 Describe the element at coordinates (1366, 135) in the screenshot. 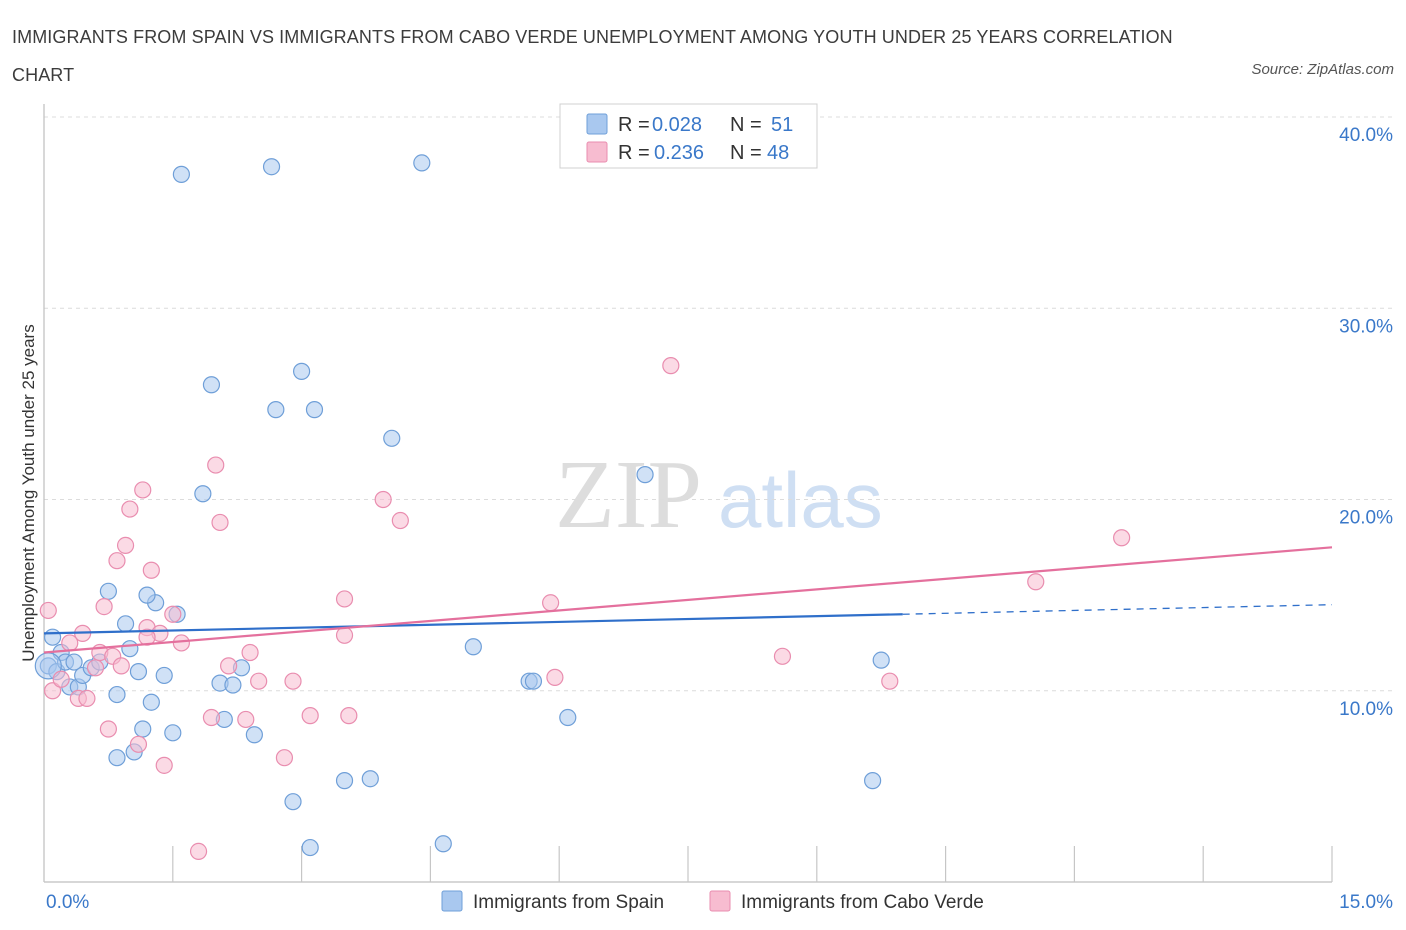

I see `y-tick-label-3: 40.0%` at that location.